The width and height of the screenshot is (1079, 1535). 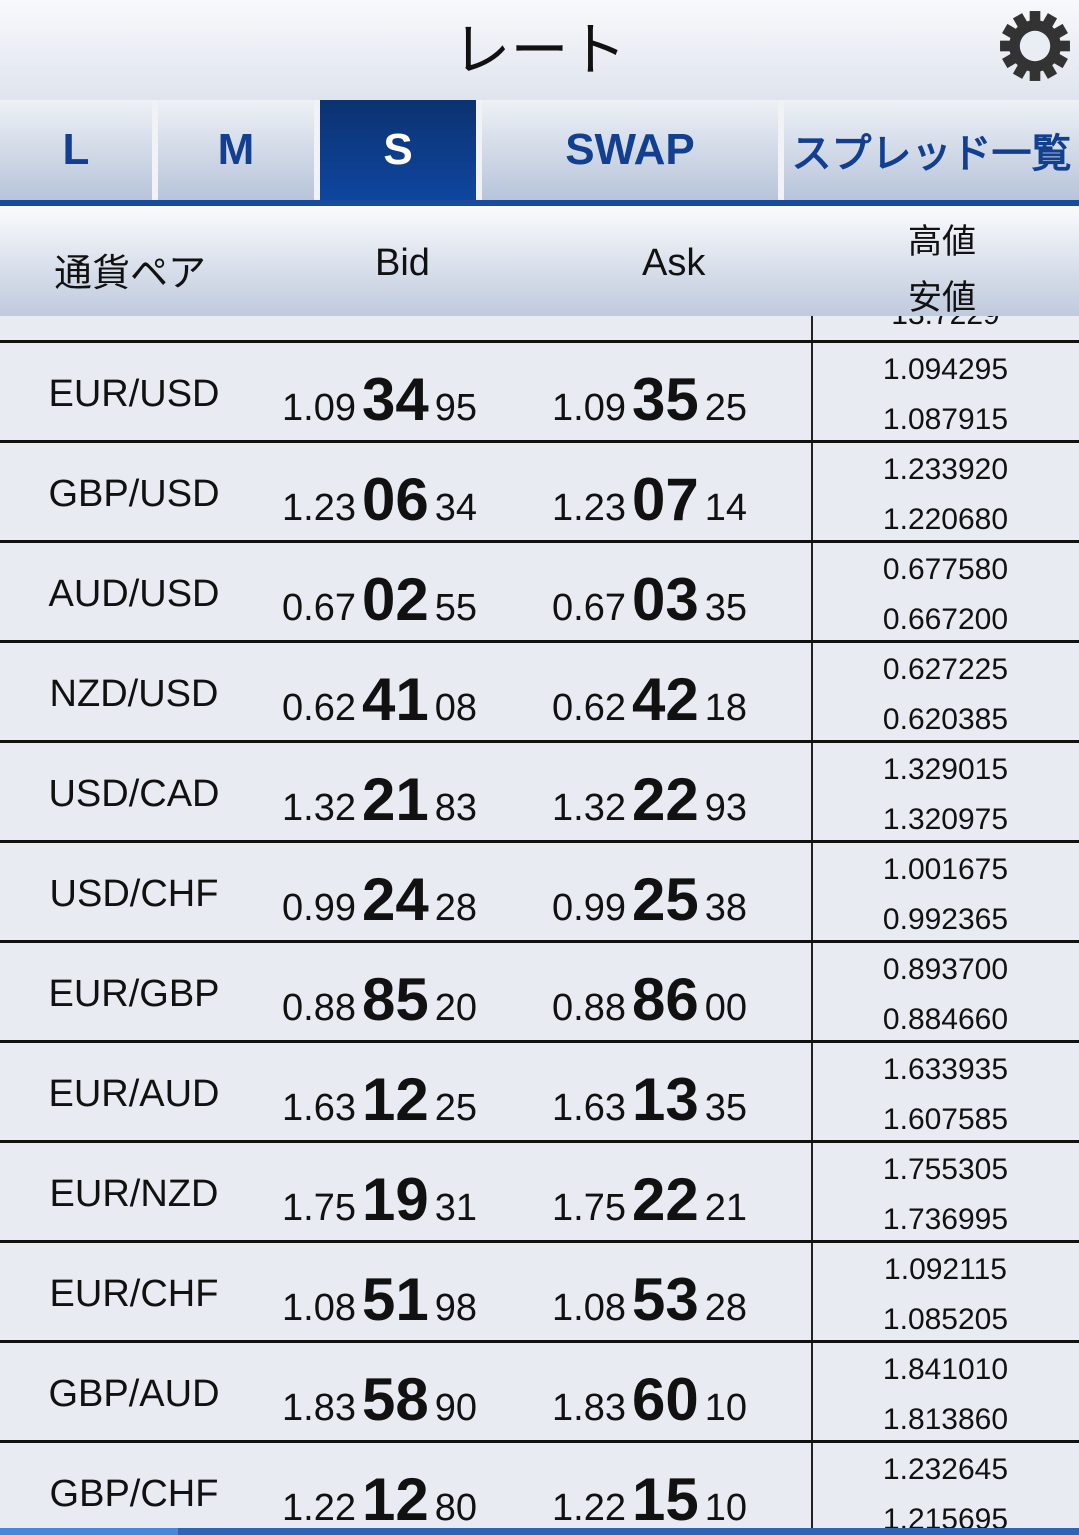 I want to click on bid-price: 1.23 06 34, so click(x=379, y=499).